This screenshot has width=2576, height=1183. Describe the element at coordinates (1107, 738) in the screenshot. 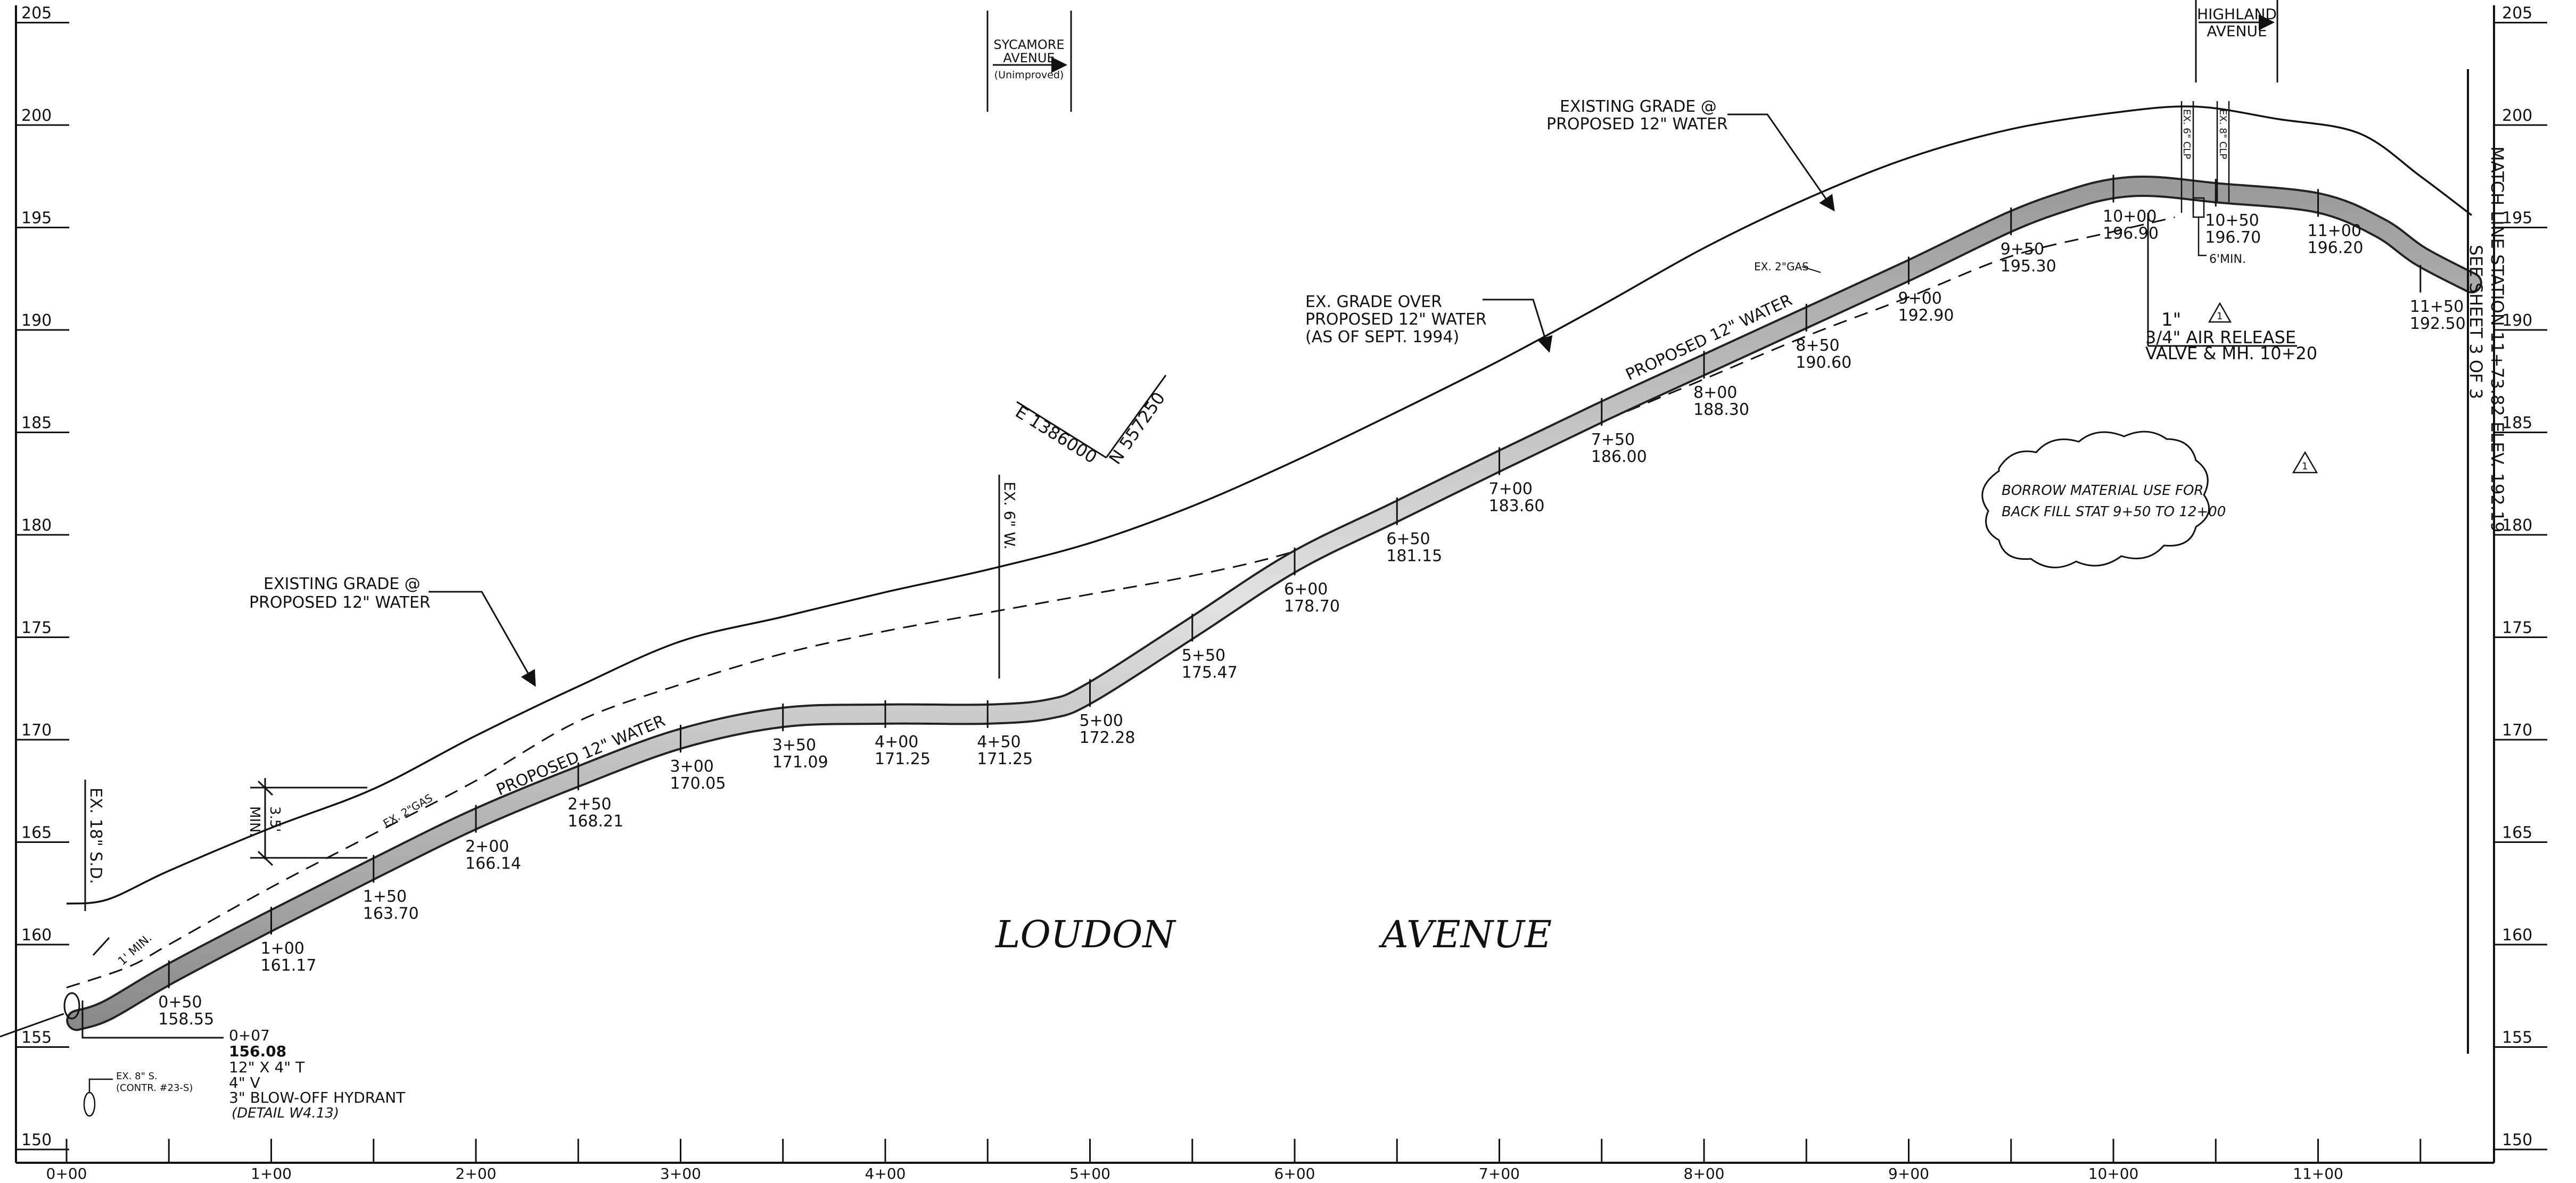

I see `station-elevation: 172.28` at that location.